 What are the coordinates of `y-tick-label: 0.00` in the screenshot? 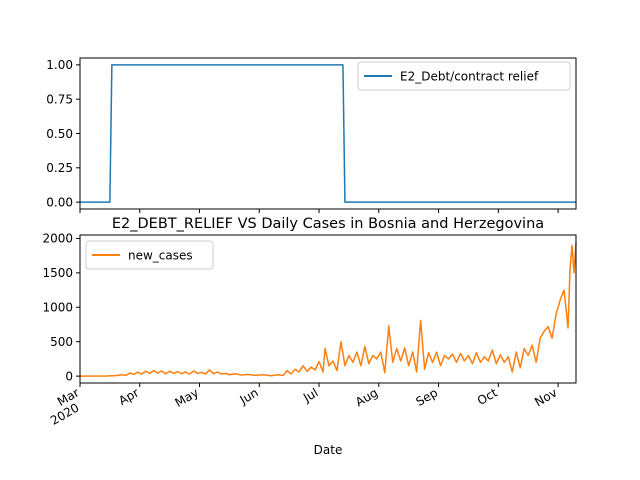 It's located at (59, 202).